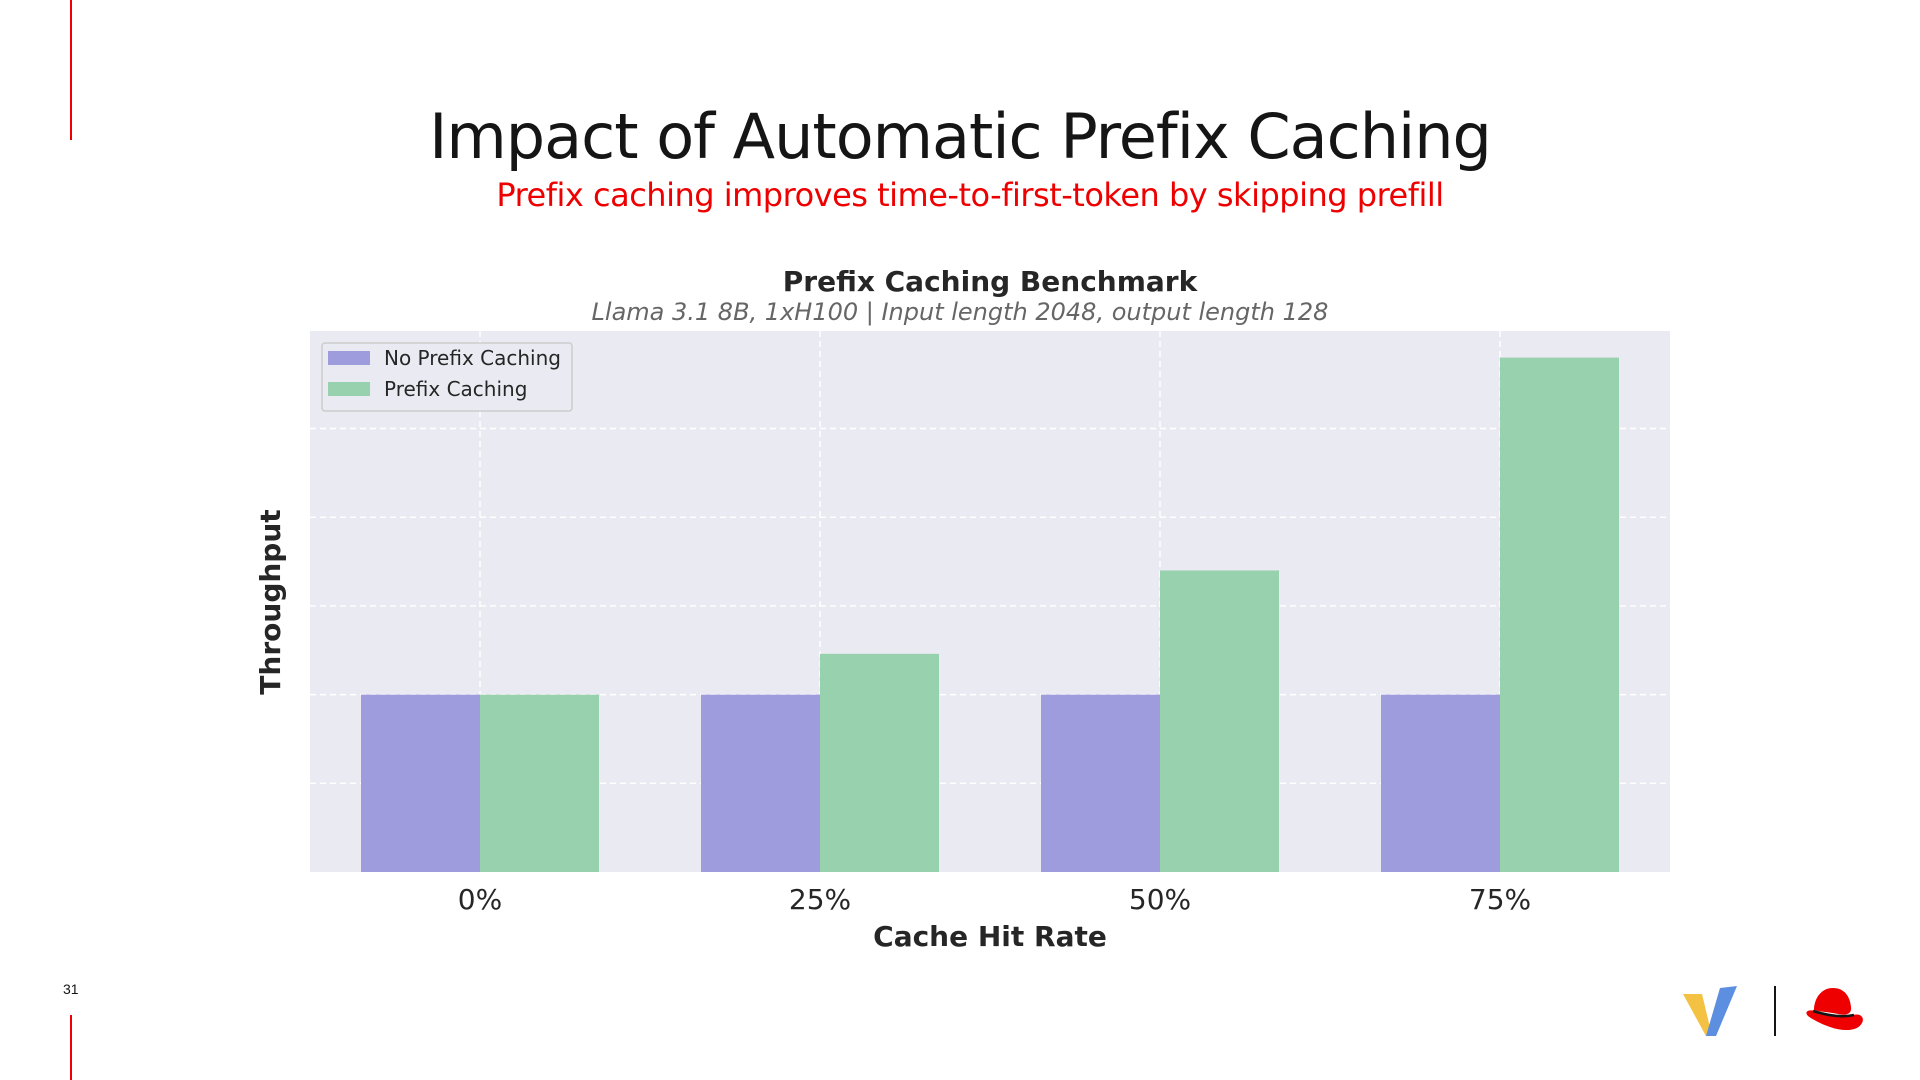  Describe the element at coordinates (349, 389) in the screenshot. I see `legend-swatch-prefix-caching` at that location.